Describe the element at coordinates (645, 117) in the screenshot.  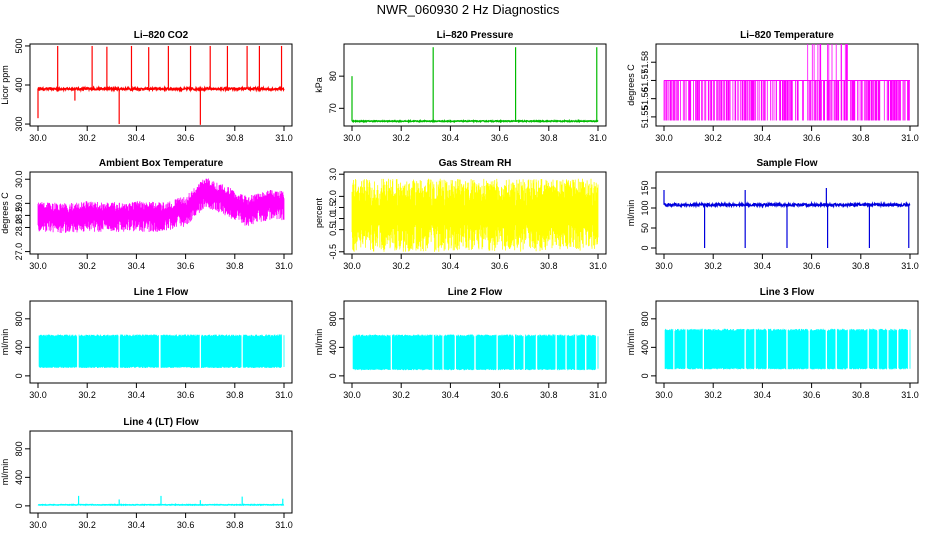
I see `y-tick-label: 51.55` at that location.